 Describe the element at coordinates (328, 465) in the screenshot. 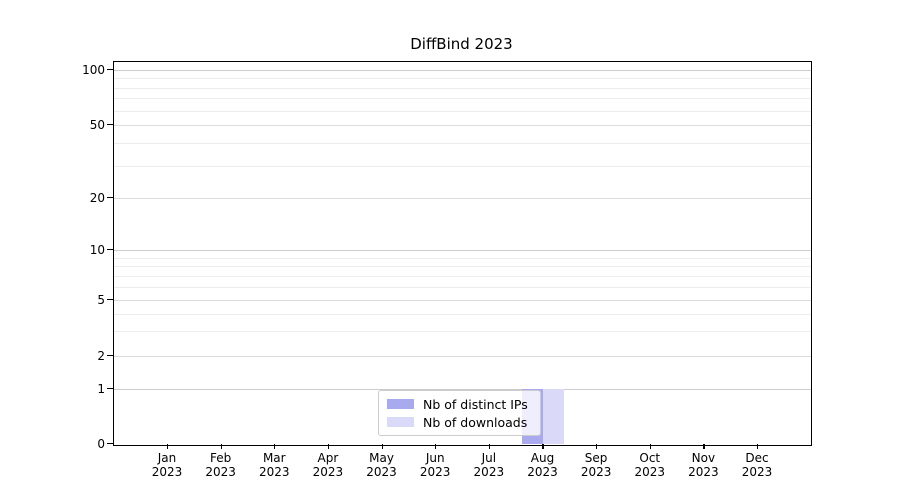

I see `x-tick-label: Apr 2023` at that location.